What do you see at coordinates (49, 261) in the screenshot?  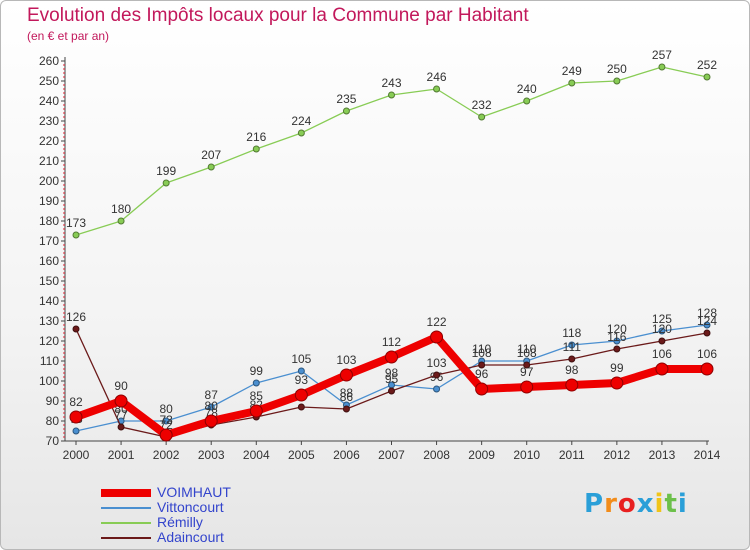 I see `y-tick-label: 160` at bounding box center [49, 261].